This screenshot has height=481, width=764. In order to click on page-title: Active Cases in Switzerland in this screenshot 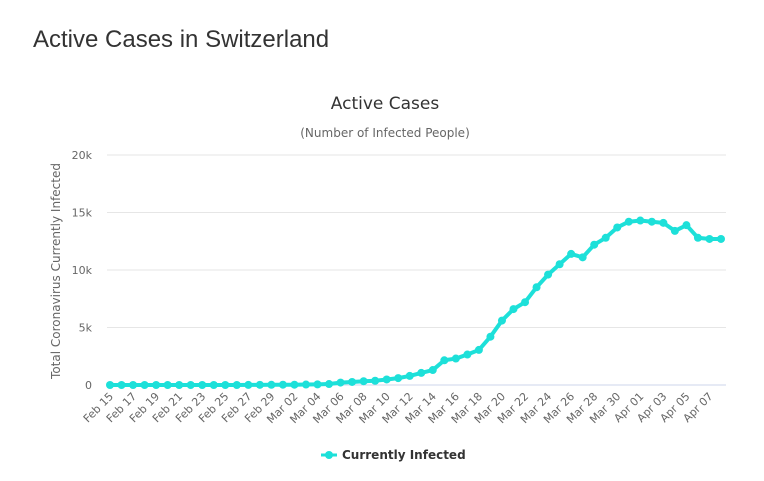, I will do `click(181, 39)`.